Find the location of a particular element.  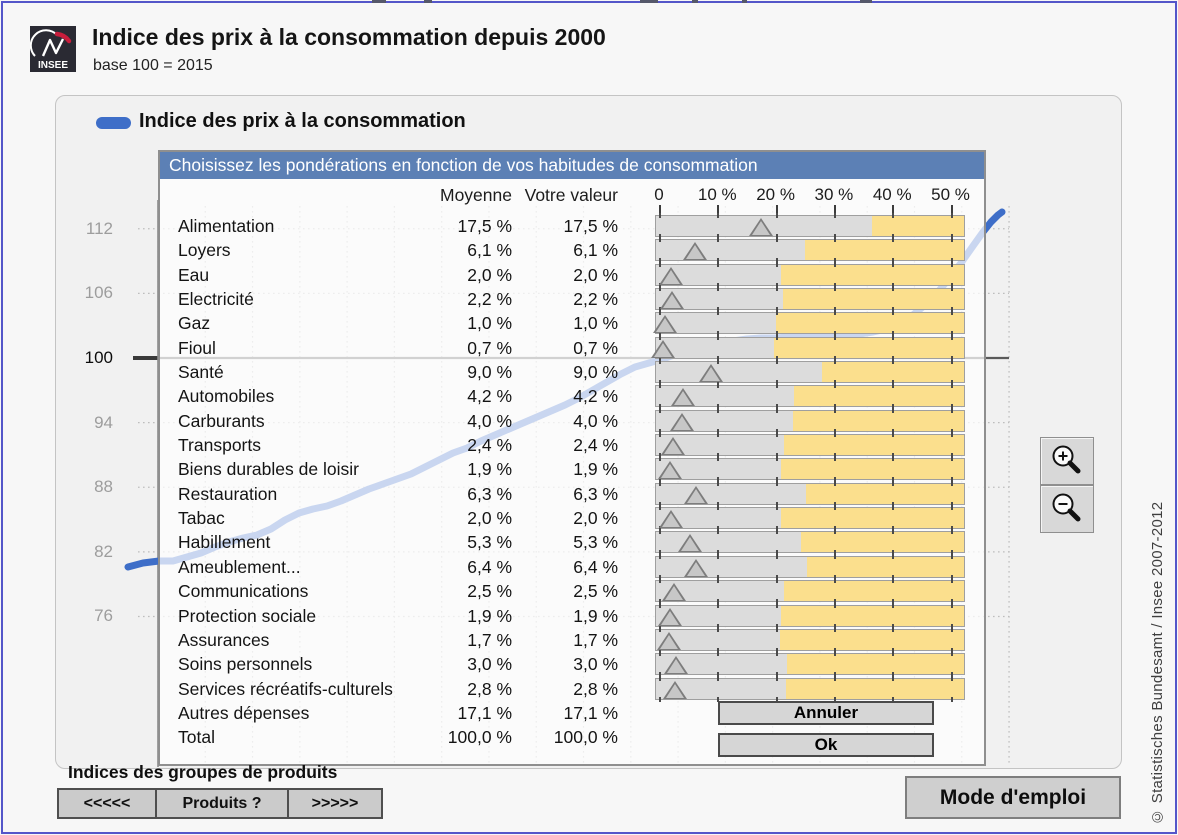

next-group-button: >>>>> is located at coordinates (334, 803).